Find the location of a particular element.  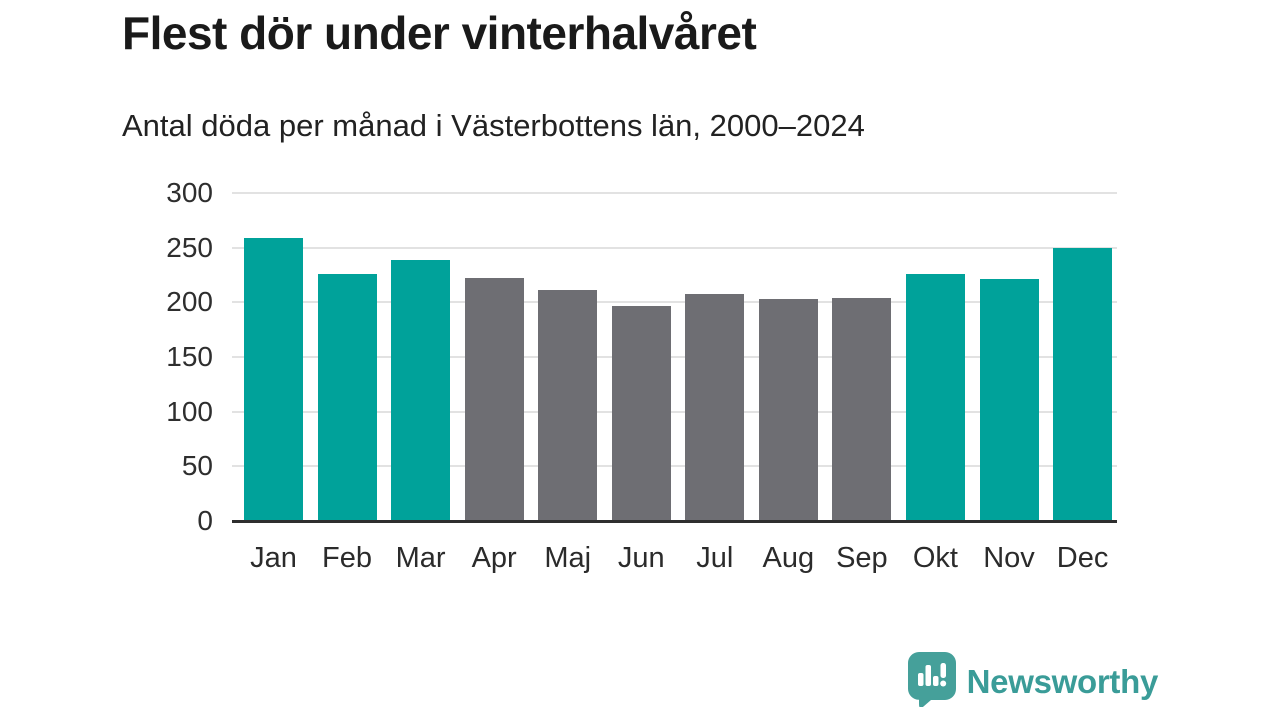

x-tick-label-aug: Aug is located at coordinates (788, 558).